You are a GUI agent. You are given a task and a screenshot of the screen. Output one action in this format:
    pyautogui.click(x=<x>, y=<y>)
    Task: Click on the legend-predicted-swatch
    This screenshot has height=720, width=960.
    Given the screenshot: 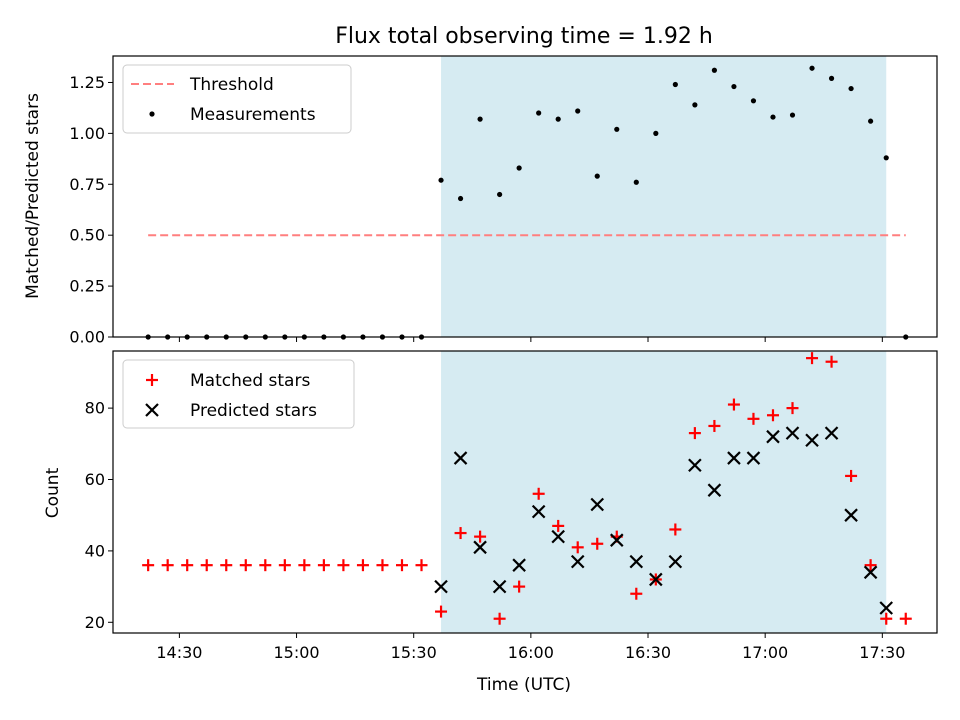 What is the action you would take?
    pyautogui.click(x=152, y=410)
    